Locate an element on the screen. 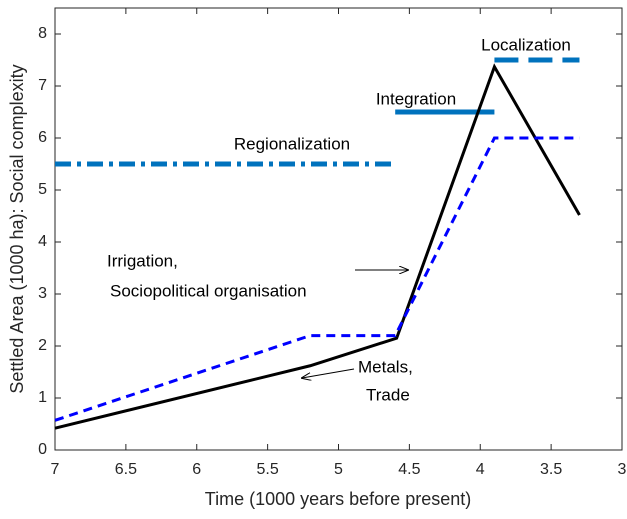  phase-label: Localization is located at coordinates (526, 44).